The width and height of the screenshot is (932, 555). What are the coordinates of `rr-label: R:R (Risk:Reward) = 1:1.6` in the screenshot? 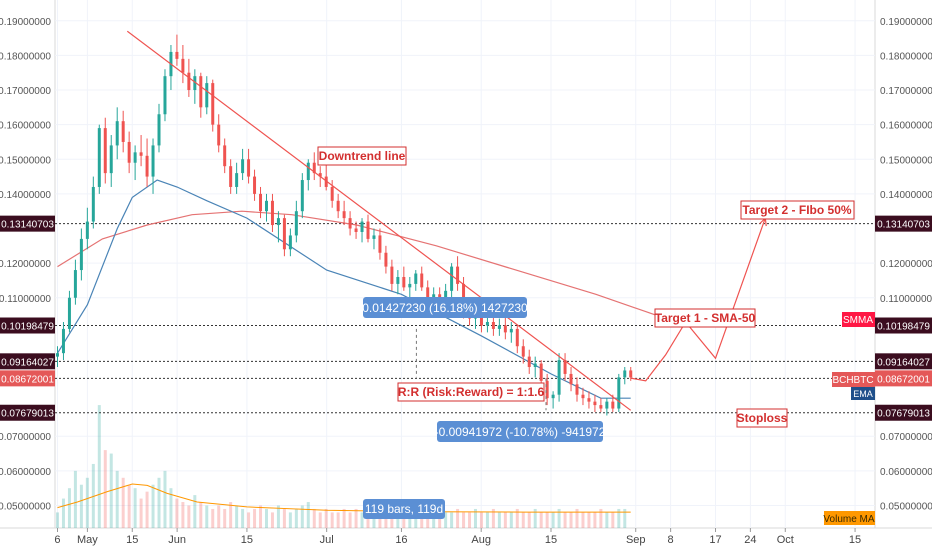 It's located at (471, 392).